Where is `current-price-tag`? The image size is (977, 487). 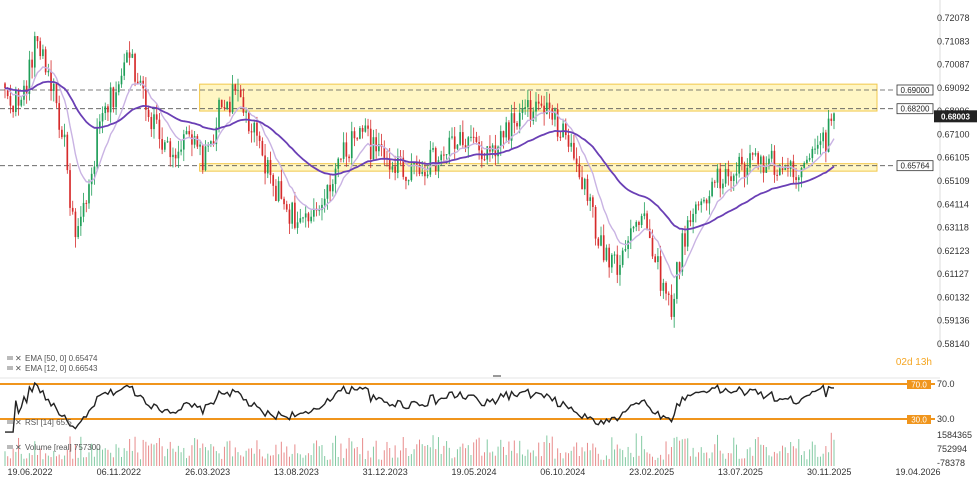
current-price-tag is located at coordinates (955, 116).